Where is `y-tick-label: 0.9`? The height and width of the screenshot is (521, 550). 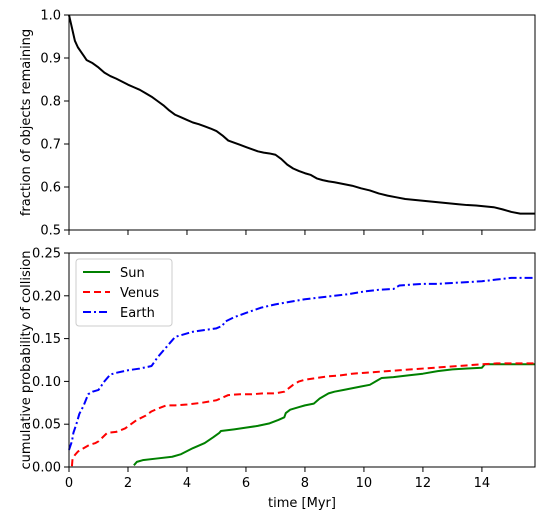
y-tick-label: 0.9 is located at coordinates (50, 59).